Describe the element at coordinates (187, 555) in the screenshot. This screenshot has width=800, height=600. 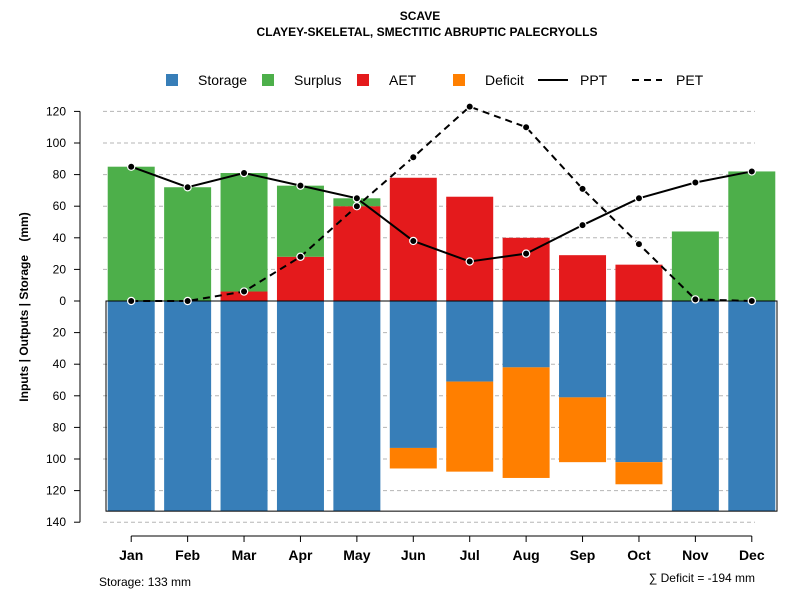
I see `x-tick-label: Feb` at that location.